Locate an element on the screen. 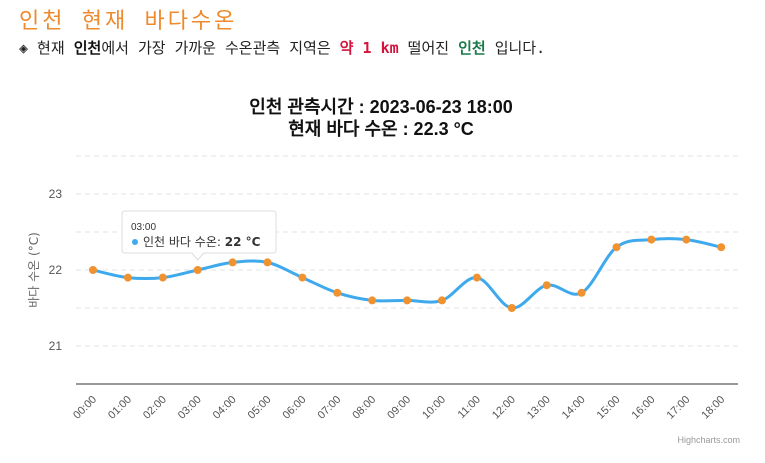  tooltip-box is located at coordinates (199, 235).